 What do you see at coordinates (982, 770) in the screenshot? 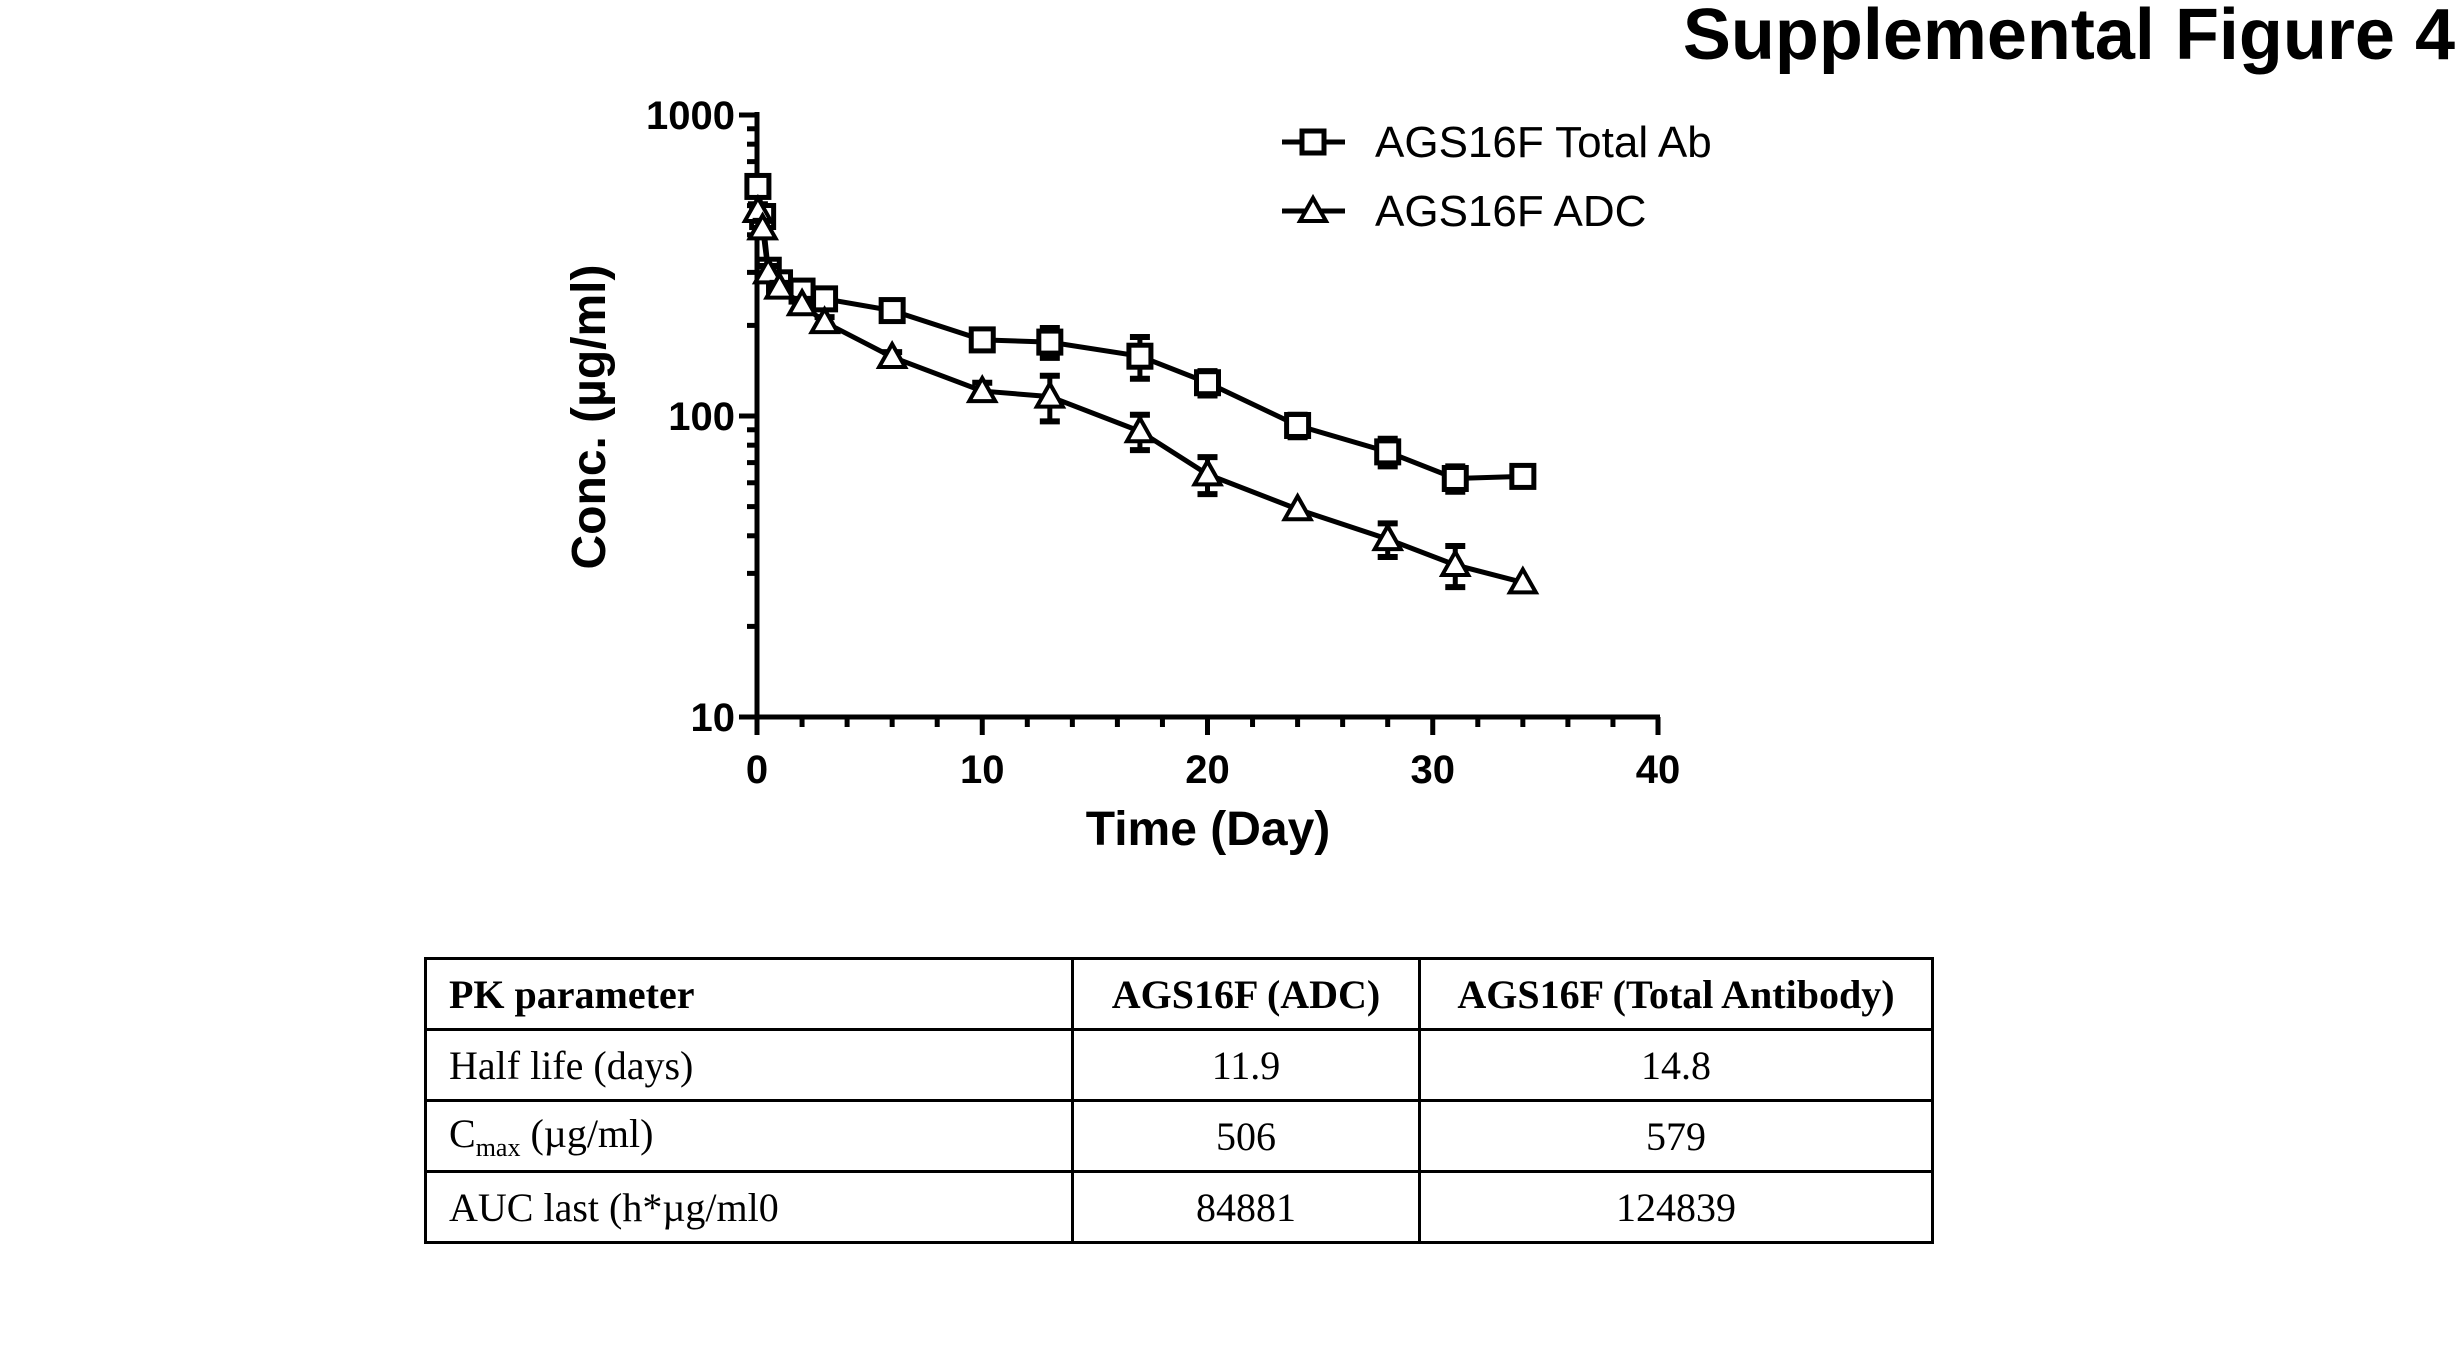
I see `x-tick-label: 10` at bounding box center [982, 770].